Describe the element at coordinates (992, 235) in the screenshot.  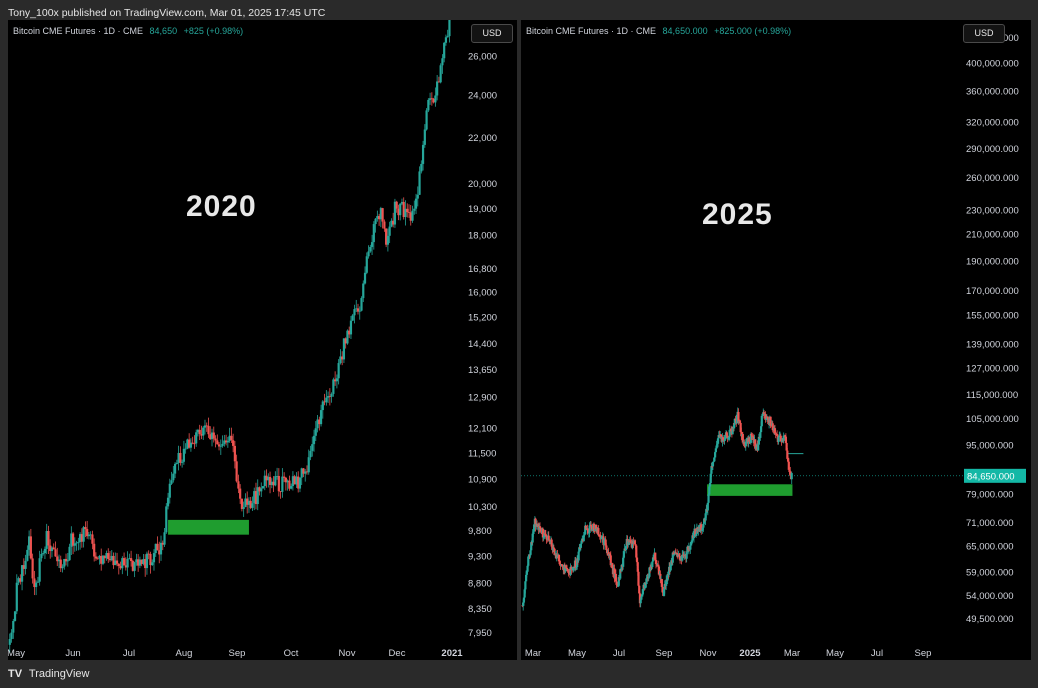
I see `y-tick-label: 210,000.000` at that location.